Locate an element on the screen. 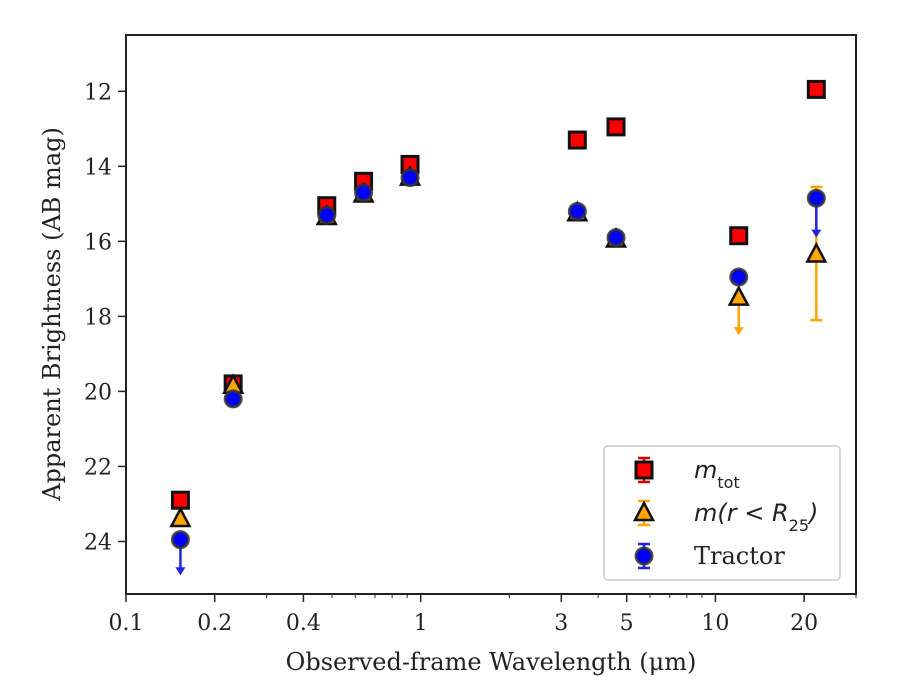  x-tick-label: 0.1 is located at coordinates (126, 623).